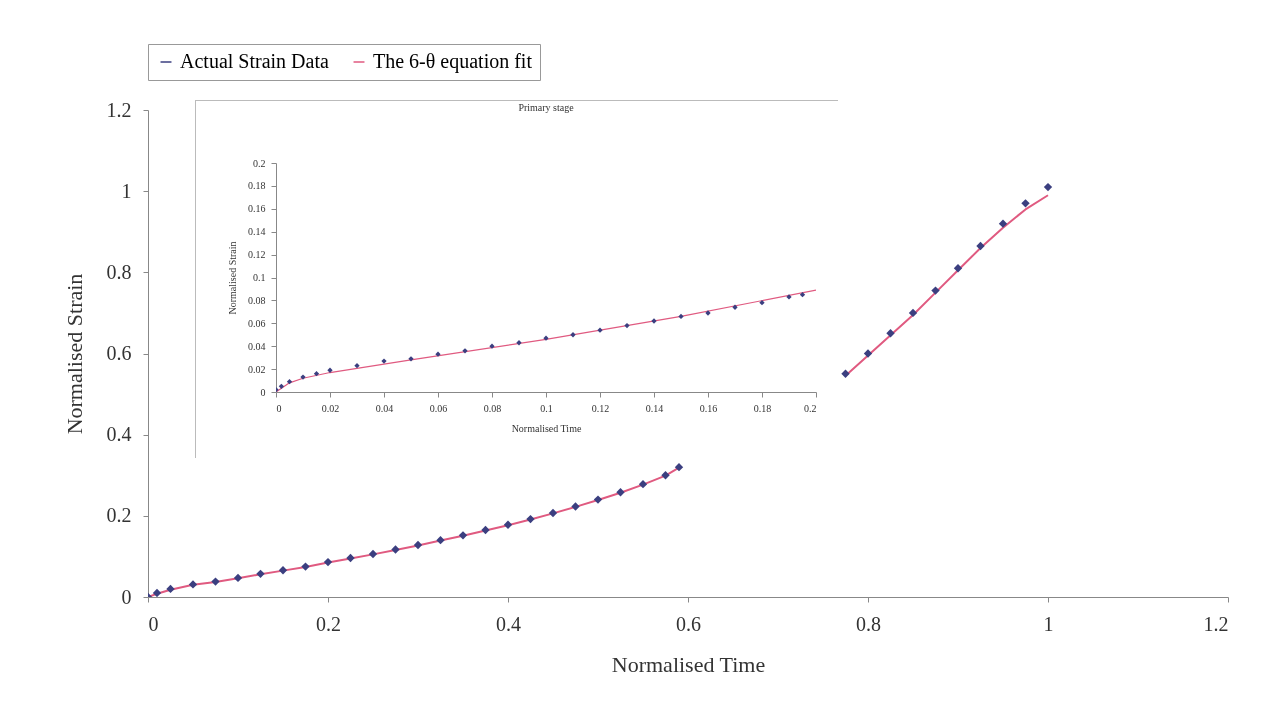  Describe the element at coordinates (708, 408) in the screenshot. I see `x-tick-label: 0.16` at that location.